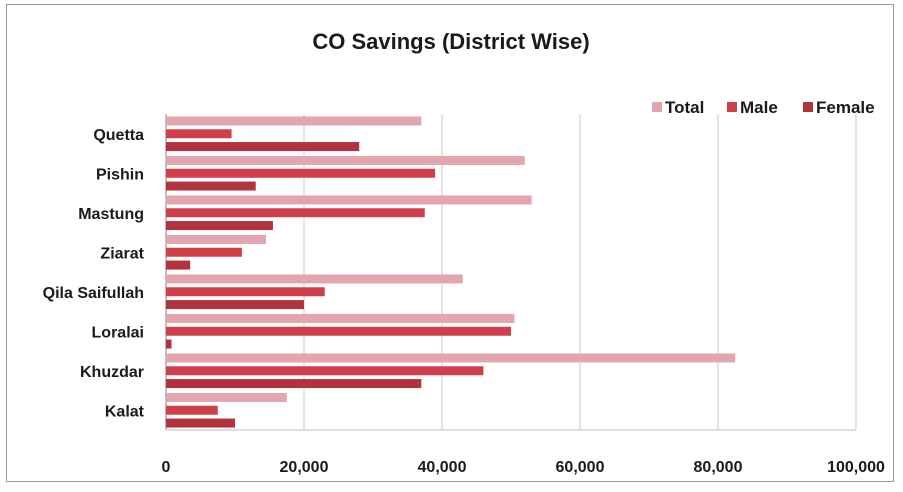  Describe the element at coordinates (845, 107) in the screenshot. I see `legend-label-female: Female` at that location.